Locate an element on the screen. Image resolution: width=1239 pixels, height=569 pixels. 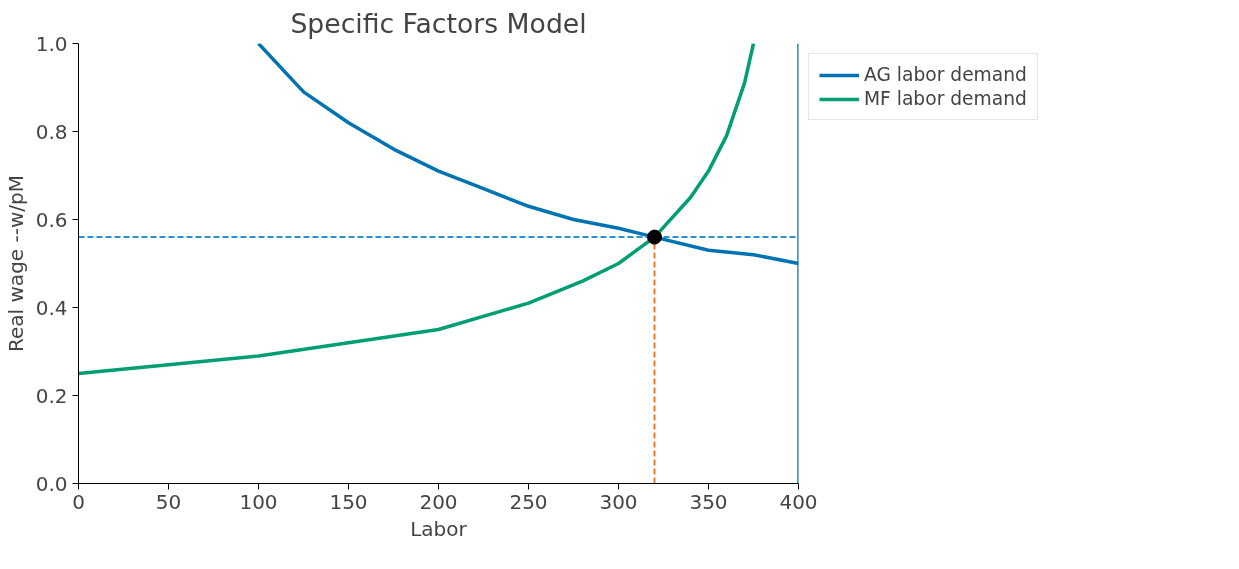
x-tick-label: 300 is located at coordinates (618, 501).